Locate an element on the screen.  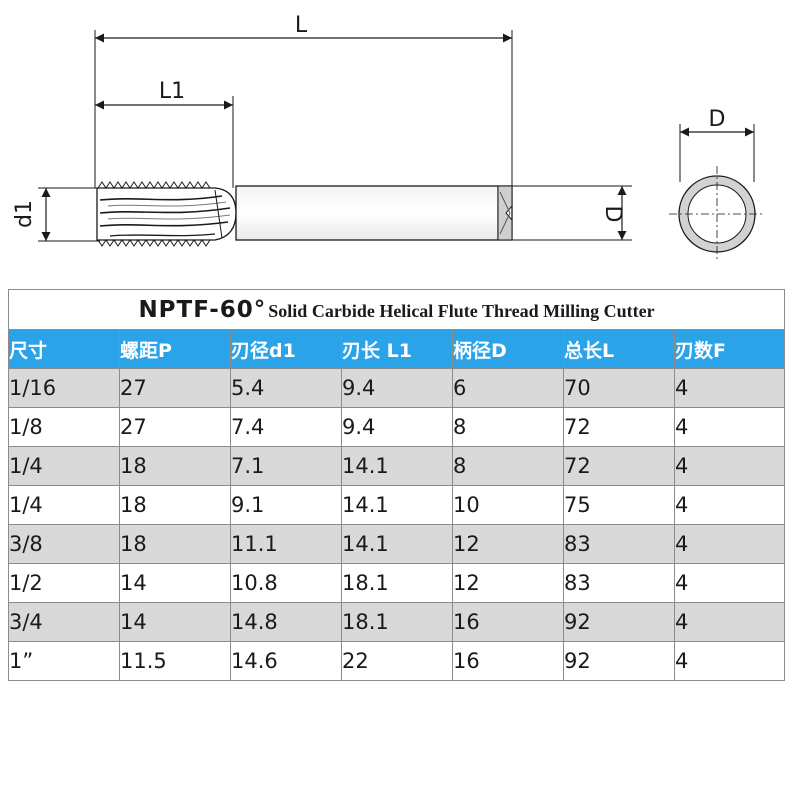
table-row: 1/16 27 5.4 9.4 6 70 4 is located at coordinates (397, 388).